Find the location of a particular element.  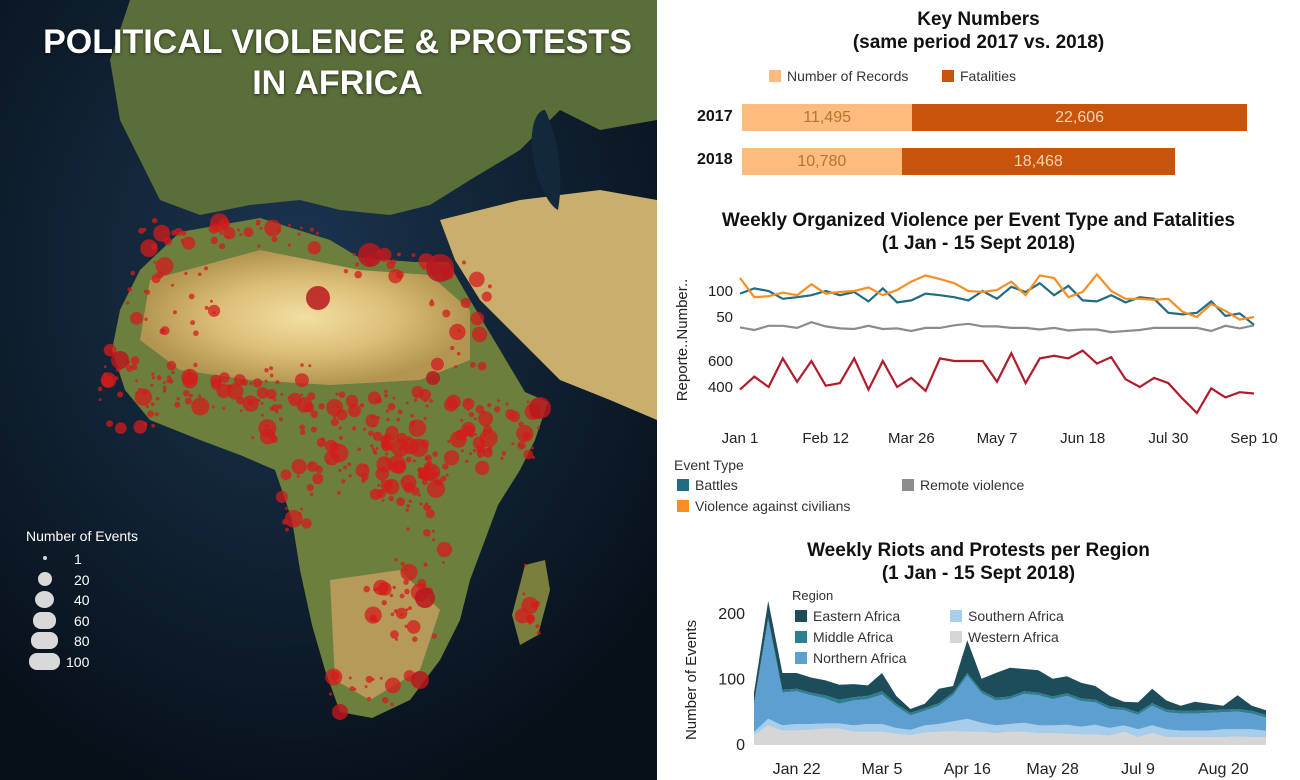

x-tick-label: May 7 is located at coordinates (997, 438).